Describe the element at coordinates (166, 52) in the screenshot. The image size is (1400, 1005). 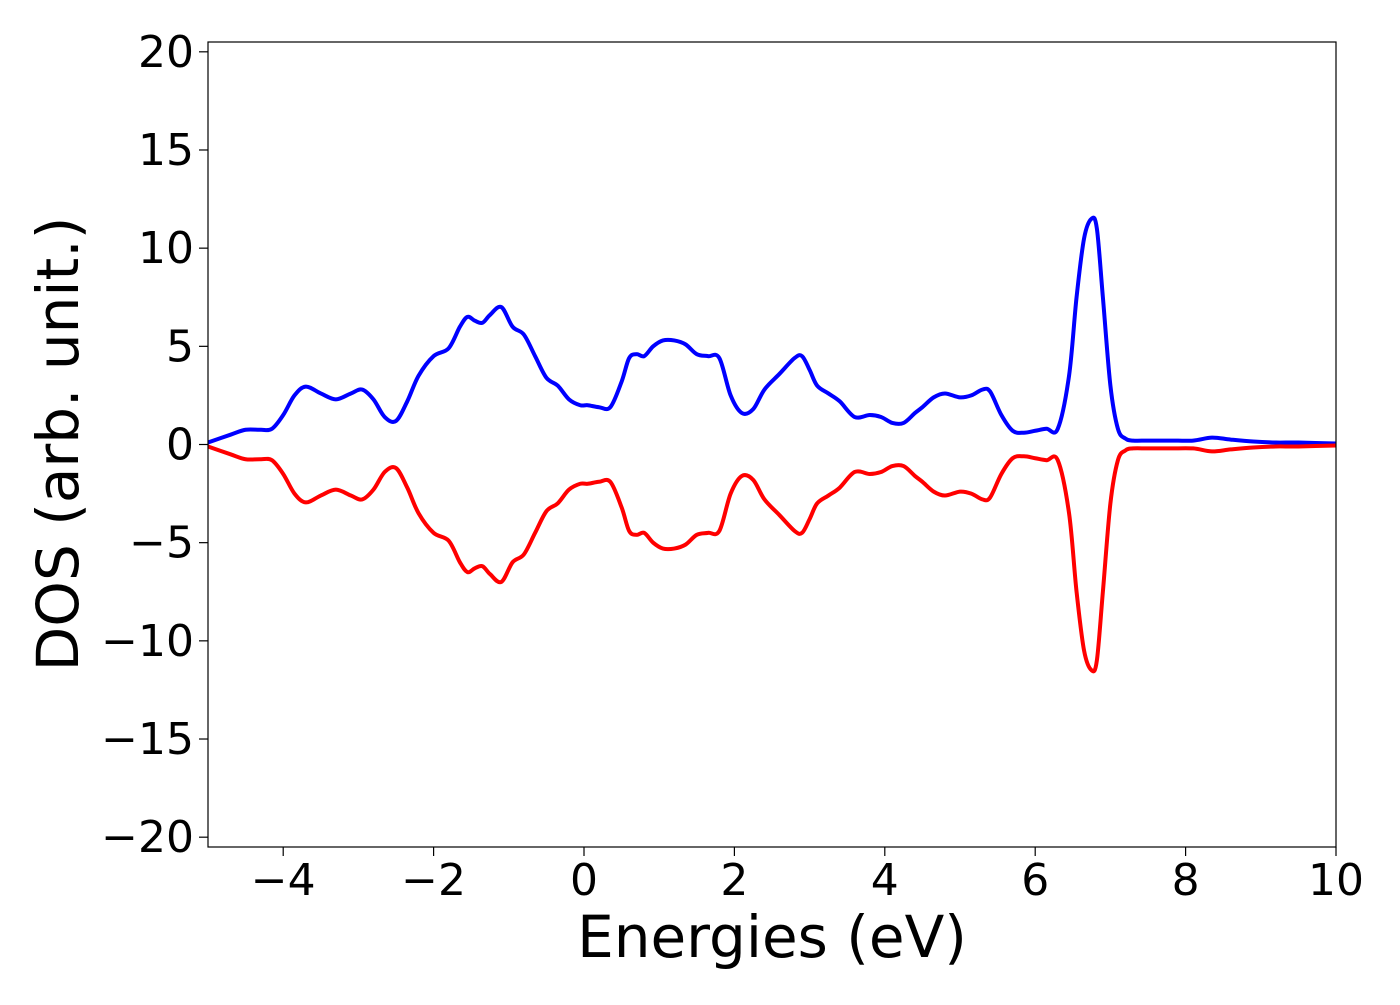
I see `y-tick-label: 20` at that location.